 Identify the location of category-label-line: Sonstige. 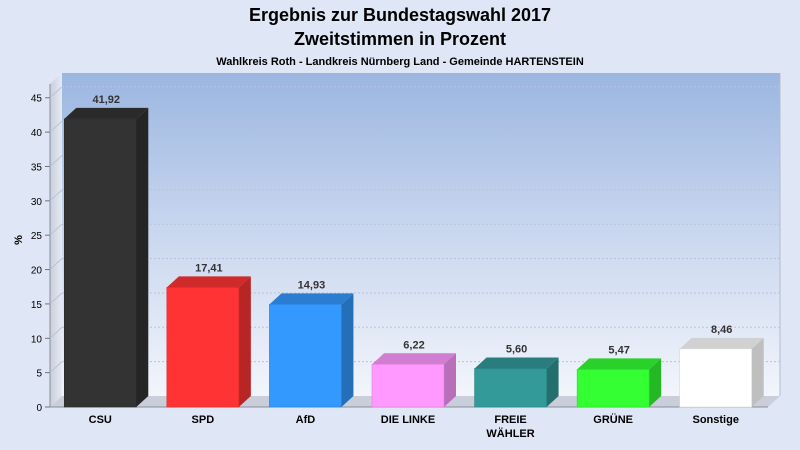
(715, 420).